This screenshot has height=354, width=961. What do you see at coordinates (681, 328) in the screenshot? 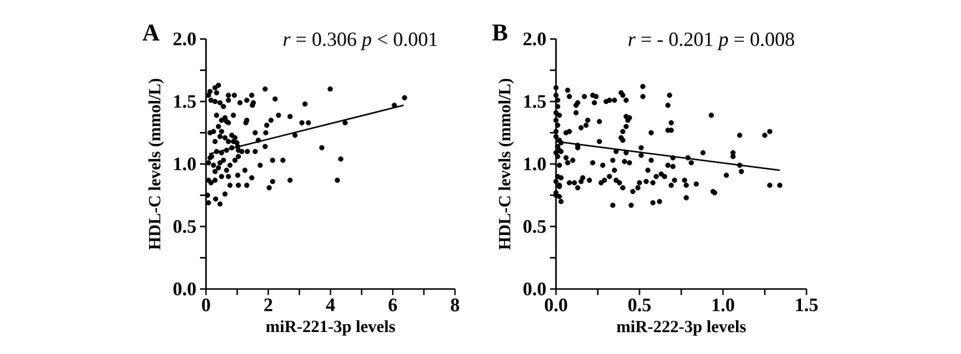
I see `x-axis-title: miR-222-3p levels` at bounding box center [681, 328].